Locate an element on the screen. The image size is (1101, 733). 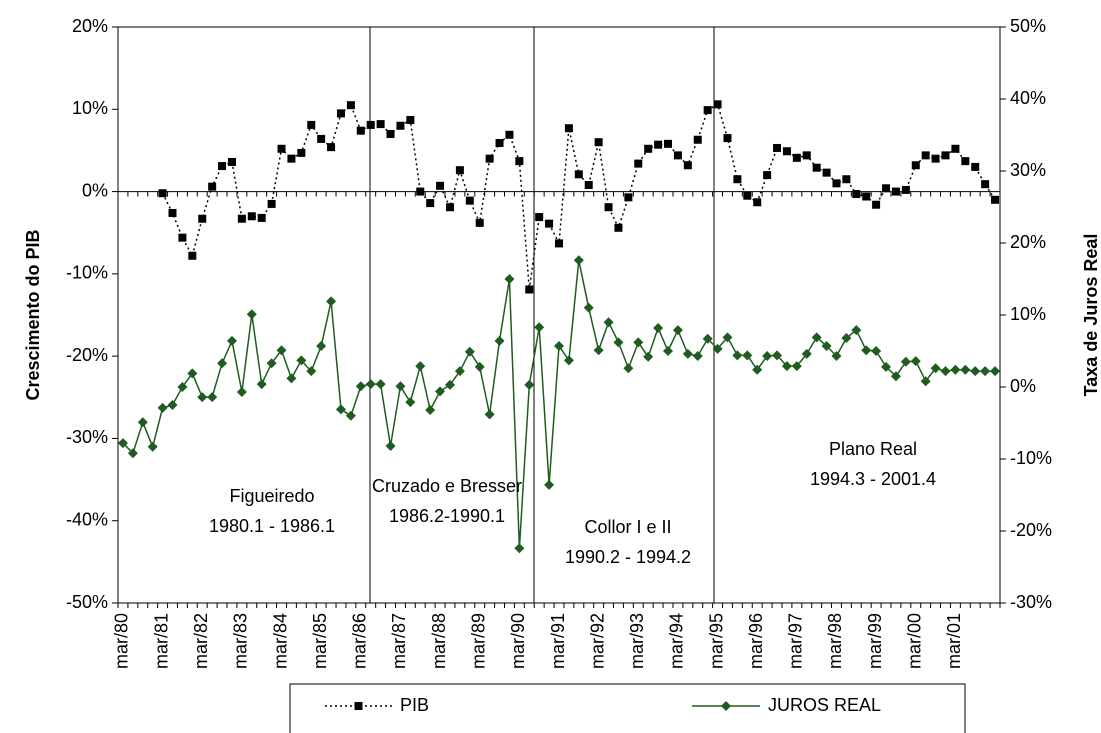
legend is located at coordinates (627, 708).